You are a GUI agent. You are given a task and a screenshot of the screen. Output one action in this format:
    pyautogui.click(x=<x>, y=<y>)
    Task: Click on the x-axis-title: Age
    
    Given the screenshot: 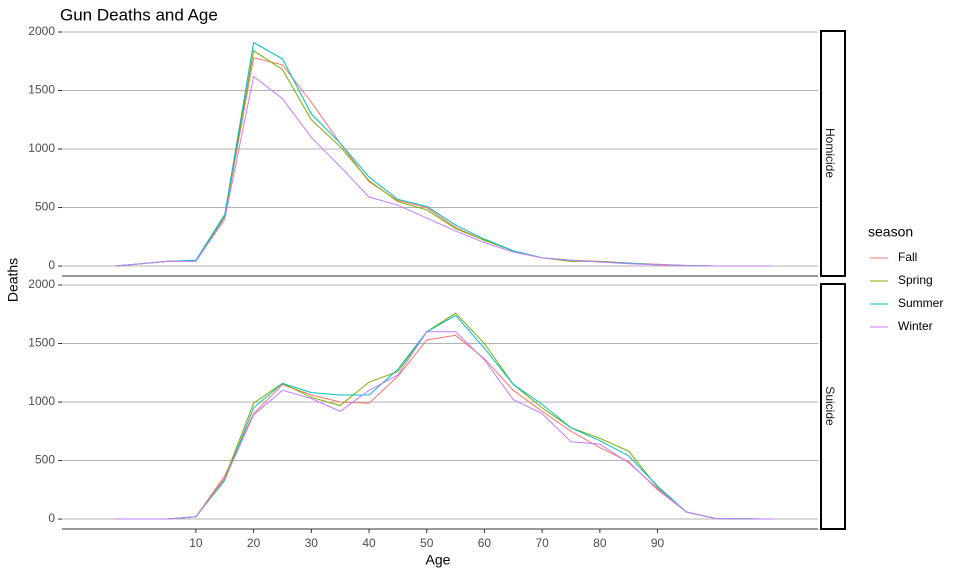 What is the action you would take?
    pyautogui.click(x=438, y=560)
    